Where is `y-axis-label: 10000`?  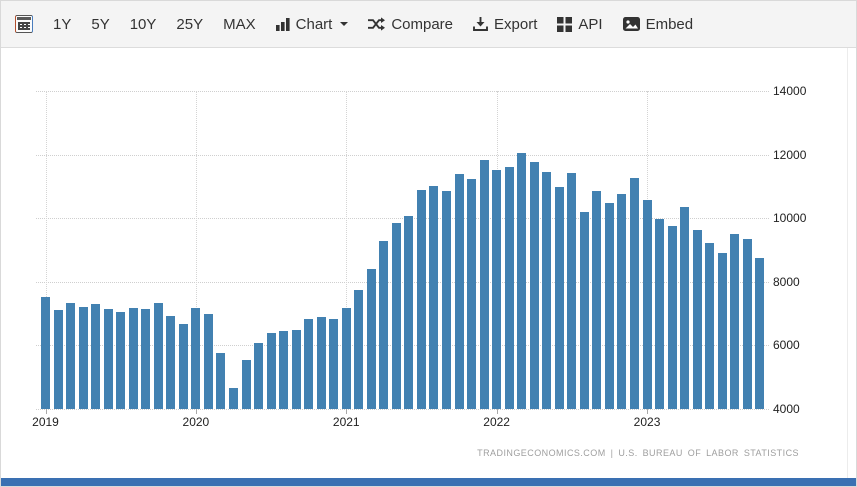
y-axis-label: 10000 is located at coordinates (790, 218).